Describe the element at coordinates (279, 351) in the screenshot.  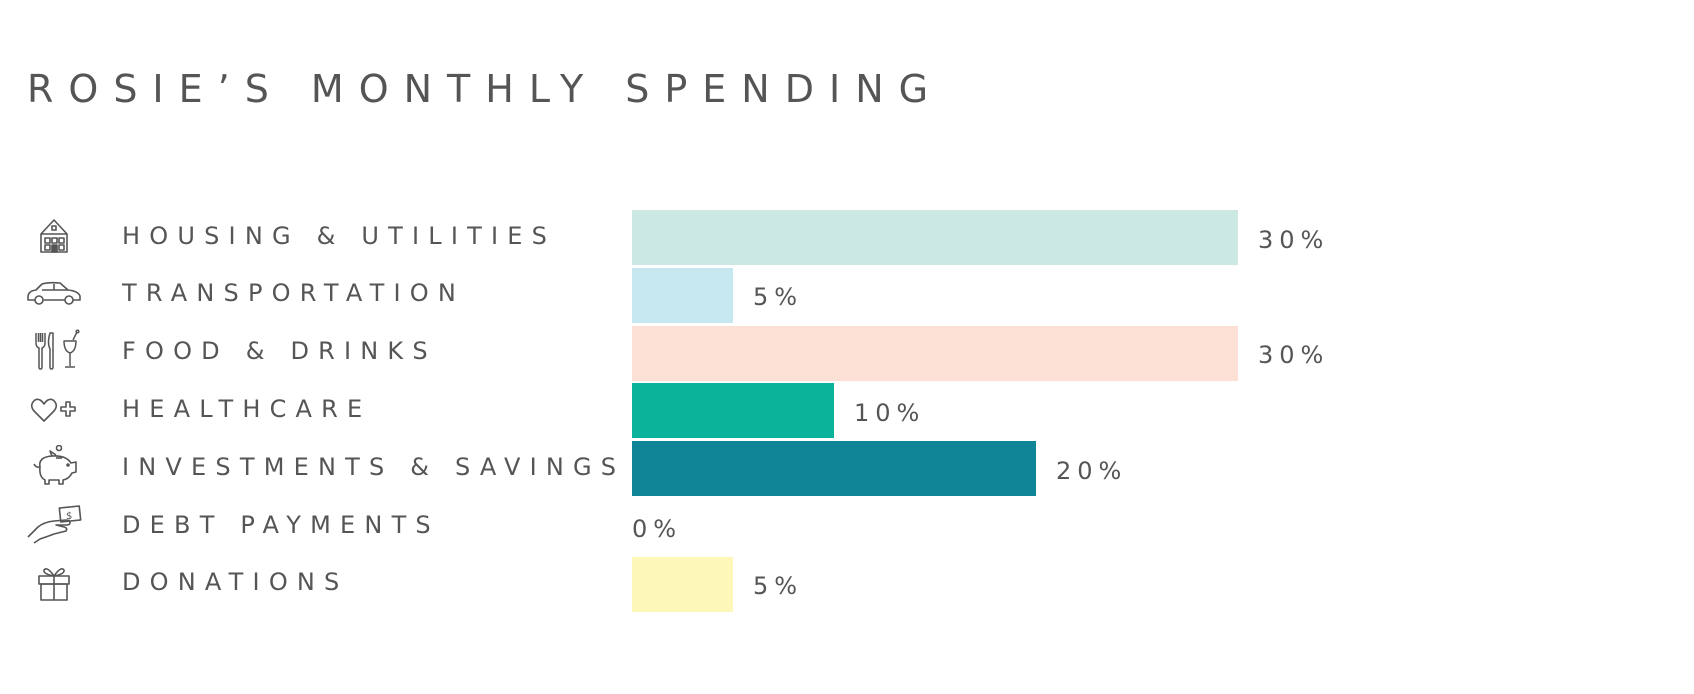
I see `category-label: FOOD & DRINKS` at that location.